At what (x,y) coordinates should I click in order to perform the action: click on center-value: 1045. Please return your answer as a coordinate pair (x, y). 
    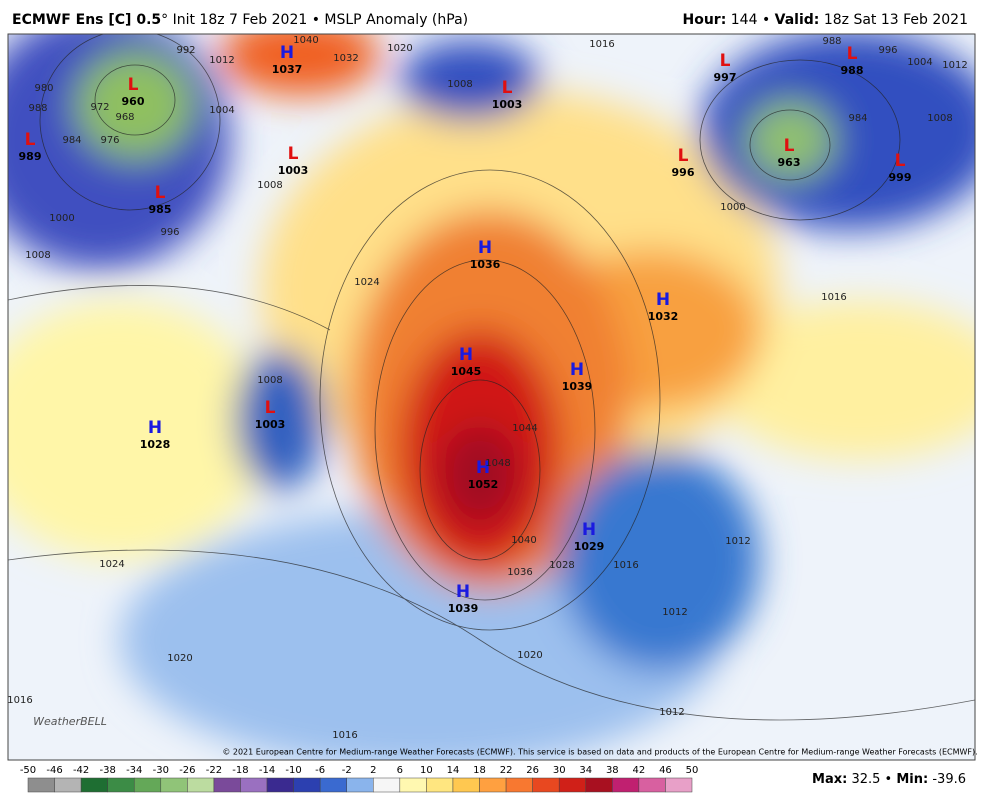
    Looking at the image, I should click on (466, 371).